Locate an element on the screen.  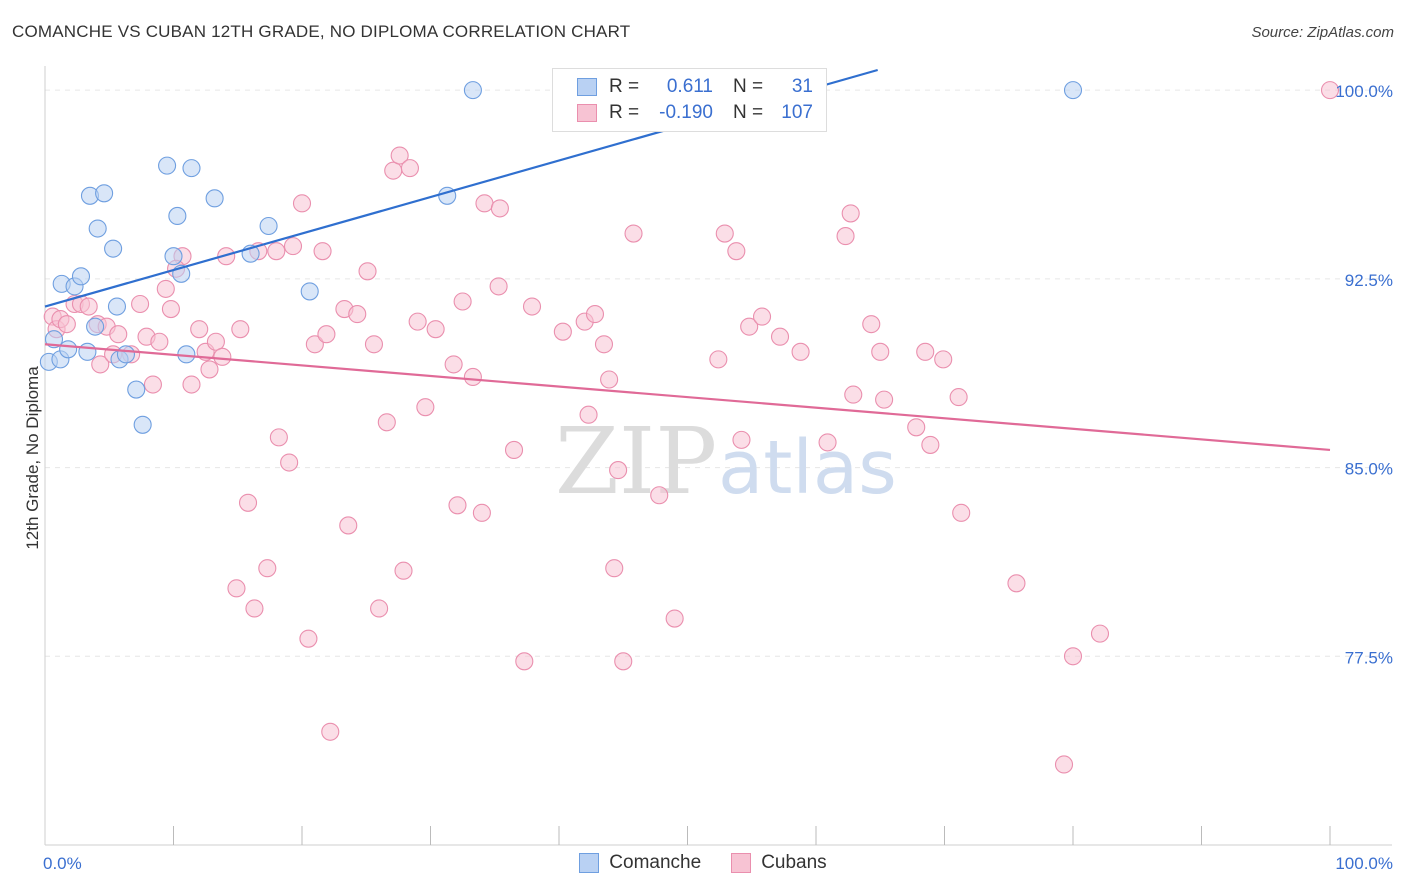
source-label: Source: ZipAtlas.com is located at coordinates (1322, 32).